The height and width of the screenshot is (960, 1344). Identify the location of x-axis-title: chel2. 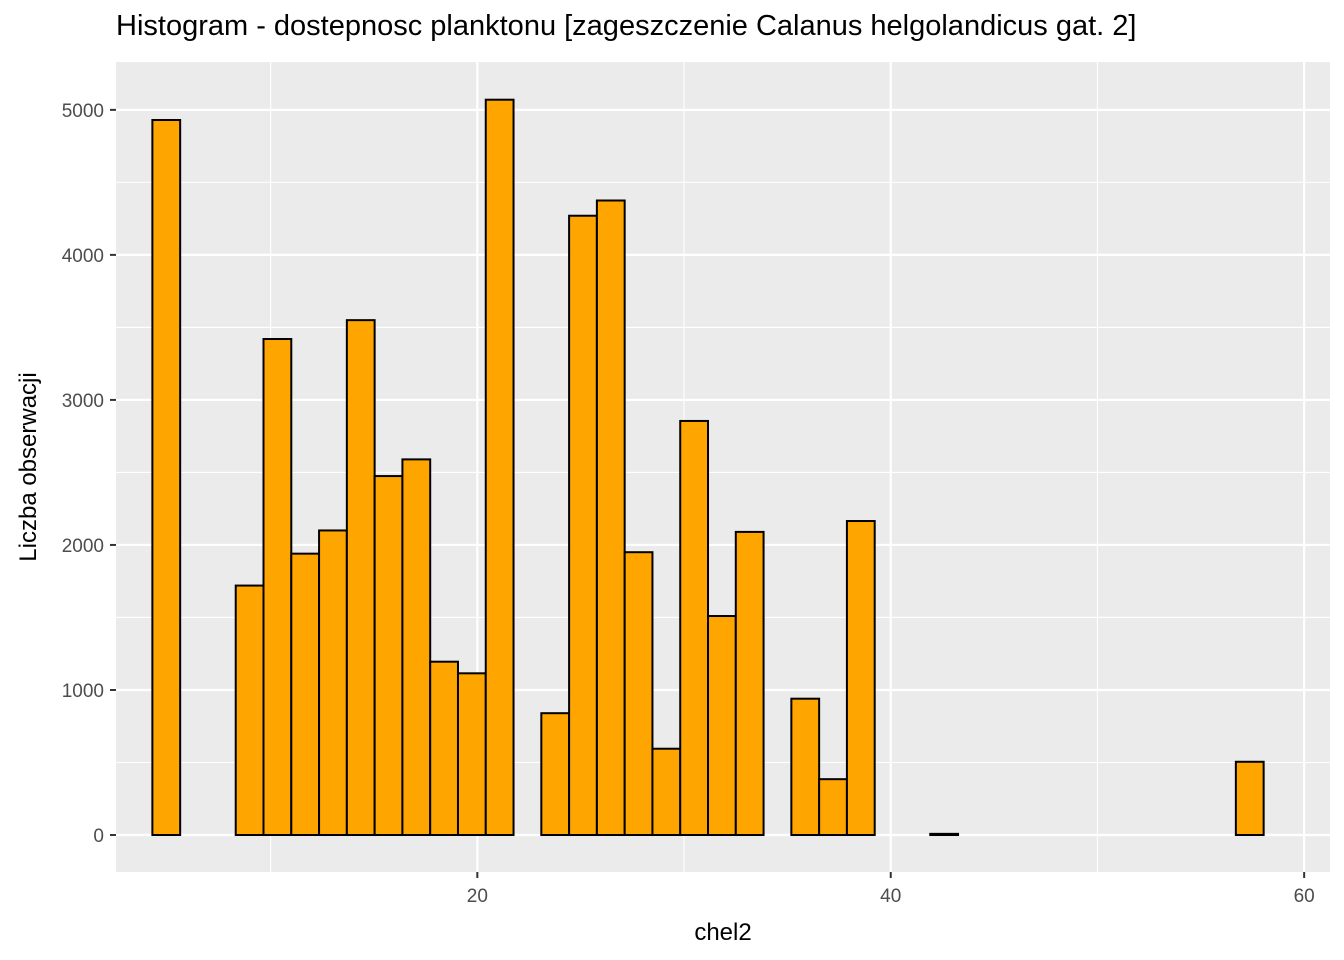
(722, 932).